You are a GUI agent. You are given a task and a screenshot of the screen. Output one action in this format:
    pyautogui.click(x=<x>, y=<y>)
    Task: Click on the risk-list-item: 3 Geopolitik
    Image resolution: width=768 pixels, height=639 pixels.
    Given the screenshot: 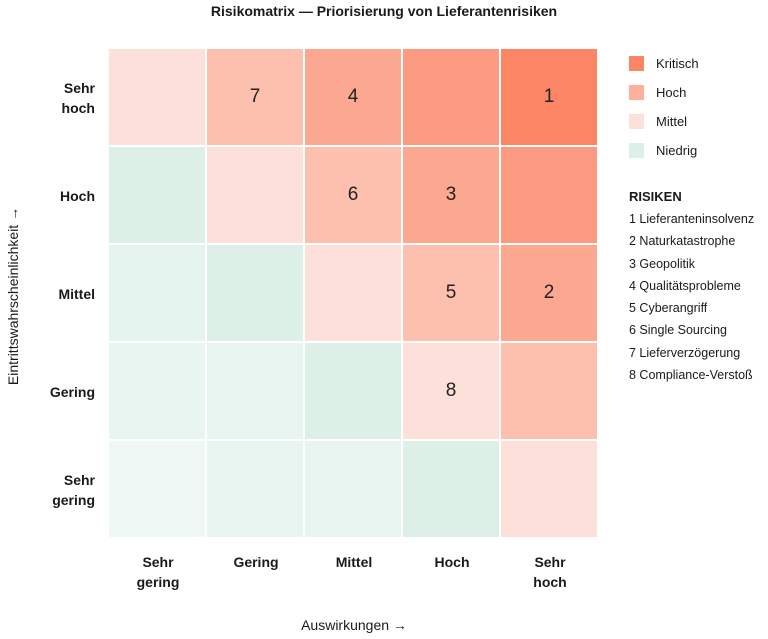 What is the action you would take?
    pyautogui.click(x=662, y=263)
    